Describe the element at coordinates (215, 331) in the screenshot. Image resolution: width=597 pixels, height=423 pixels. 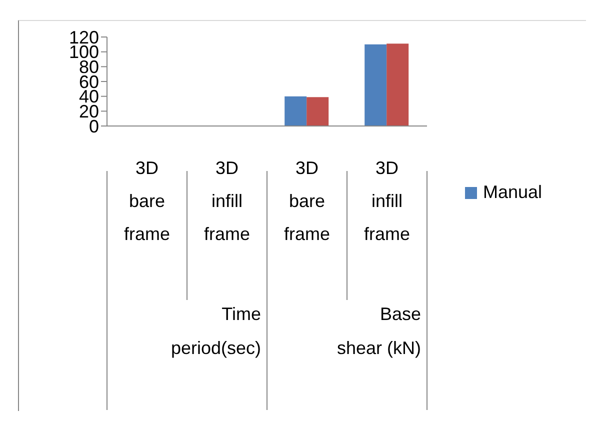
I see `text: Time period(sec)` at that location.